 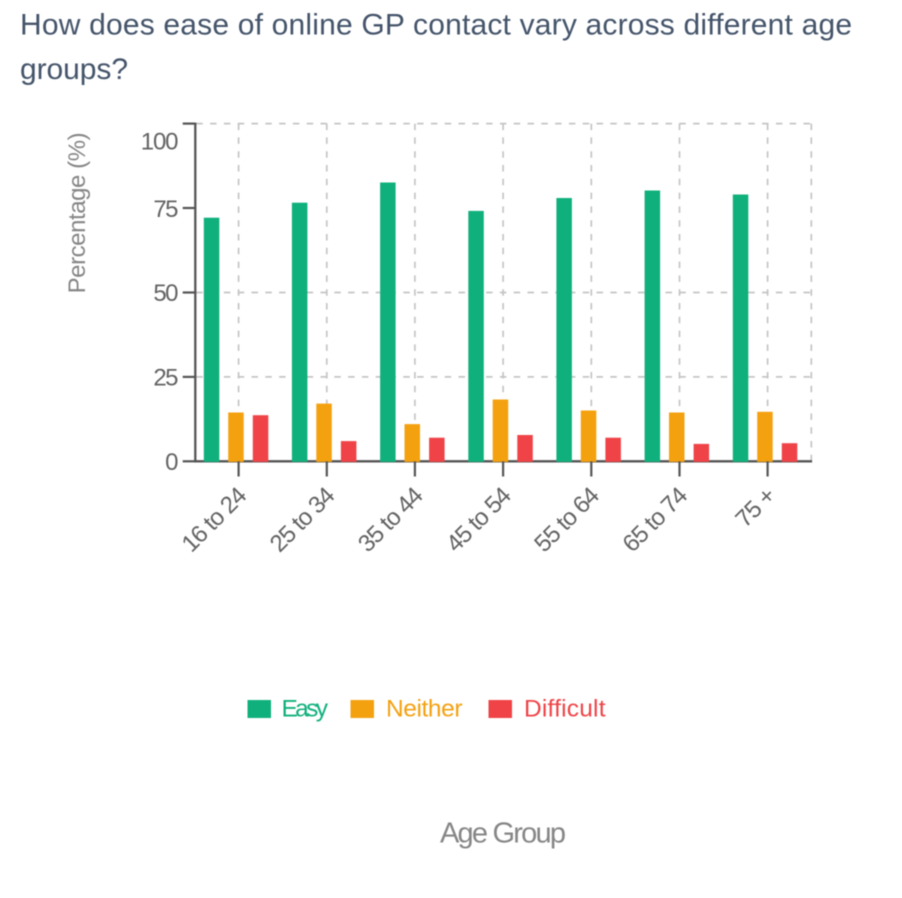 What do you see at coordinates (165, 209) in the screenshot?
I see `svg-text: 75` at bounding box center [165, 209].